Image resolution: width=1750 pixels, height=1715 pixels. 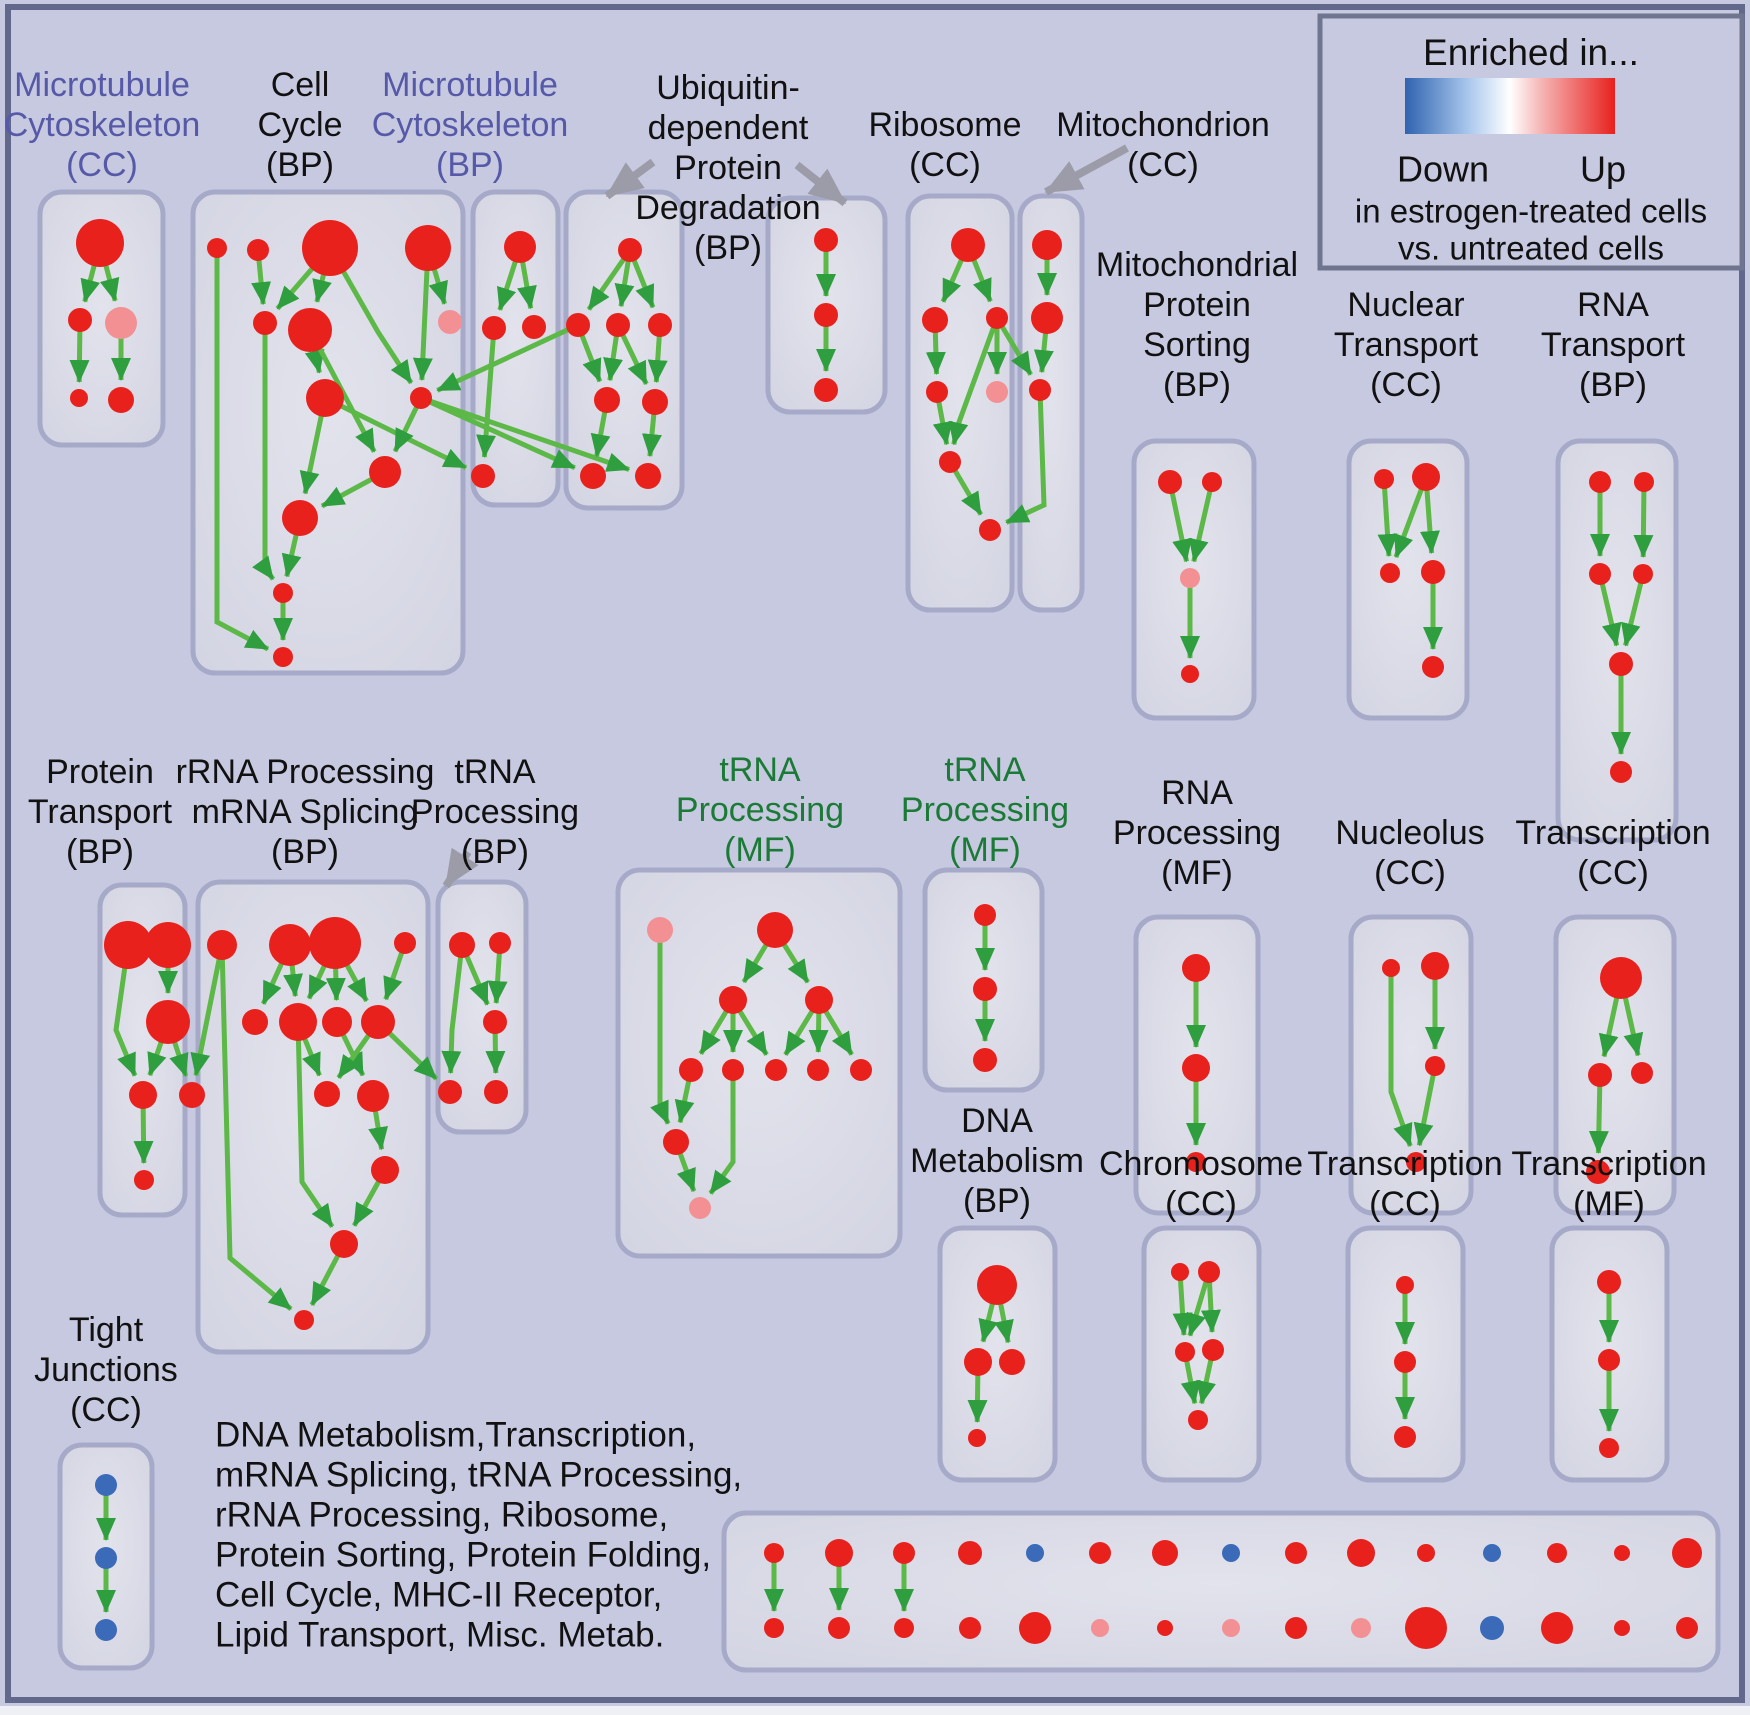 I want to click on node-rt1, so click(x=1600, y=482).